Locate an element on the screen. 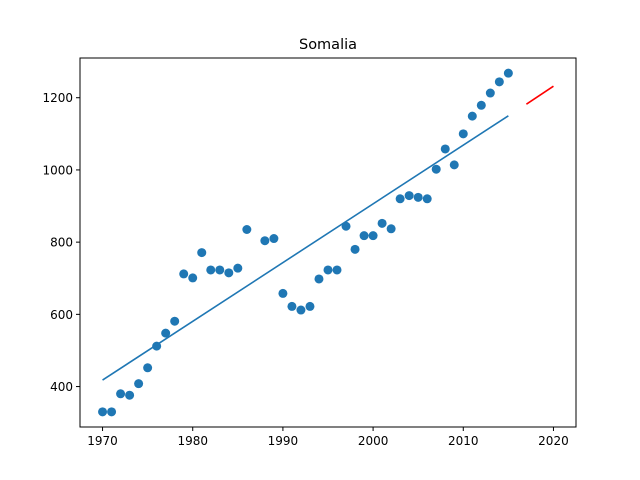 The image size is (640, 480). forecast-line is located at coordinates (539, 95).